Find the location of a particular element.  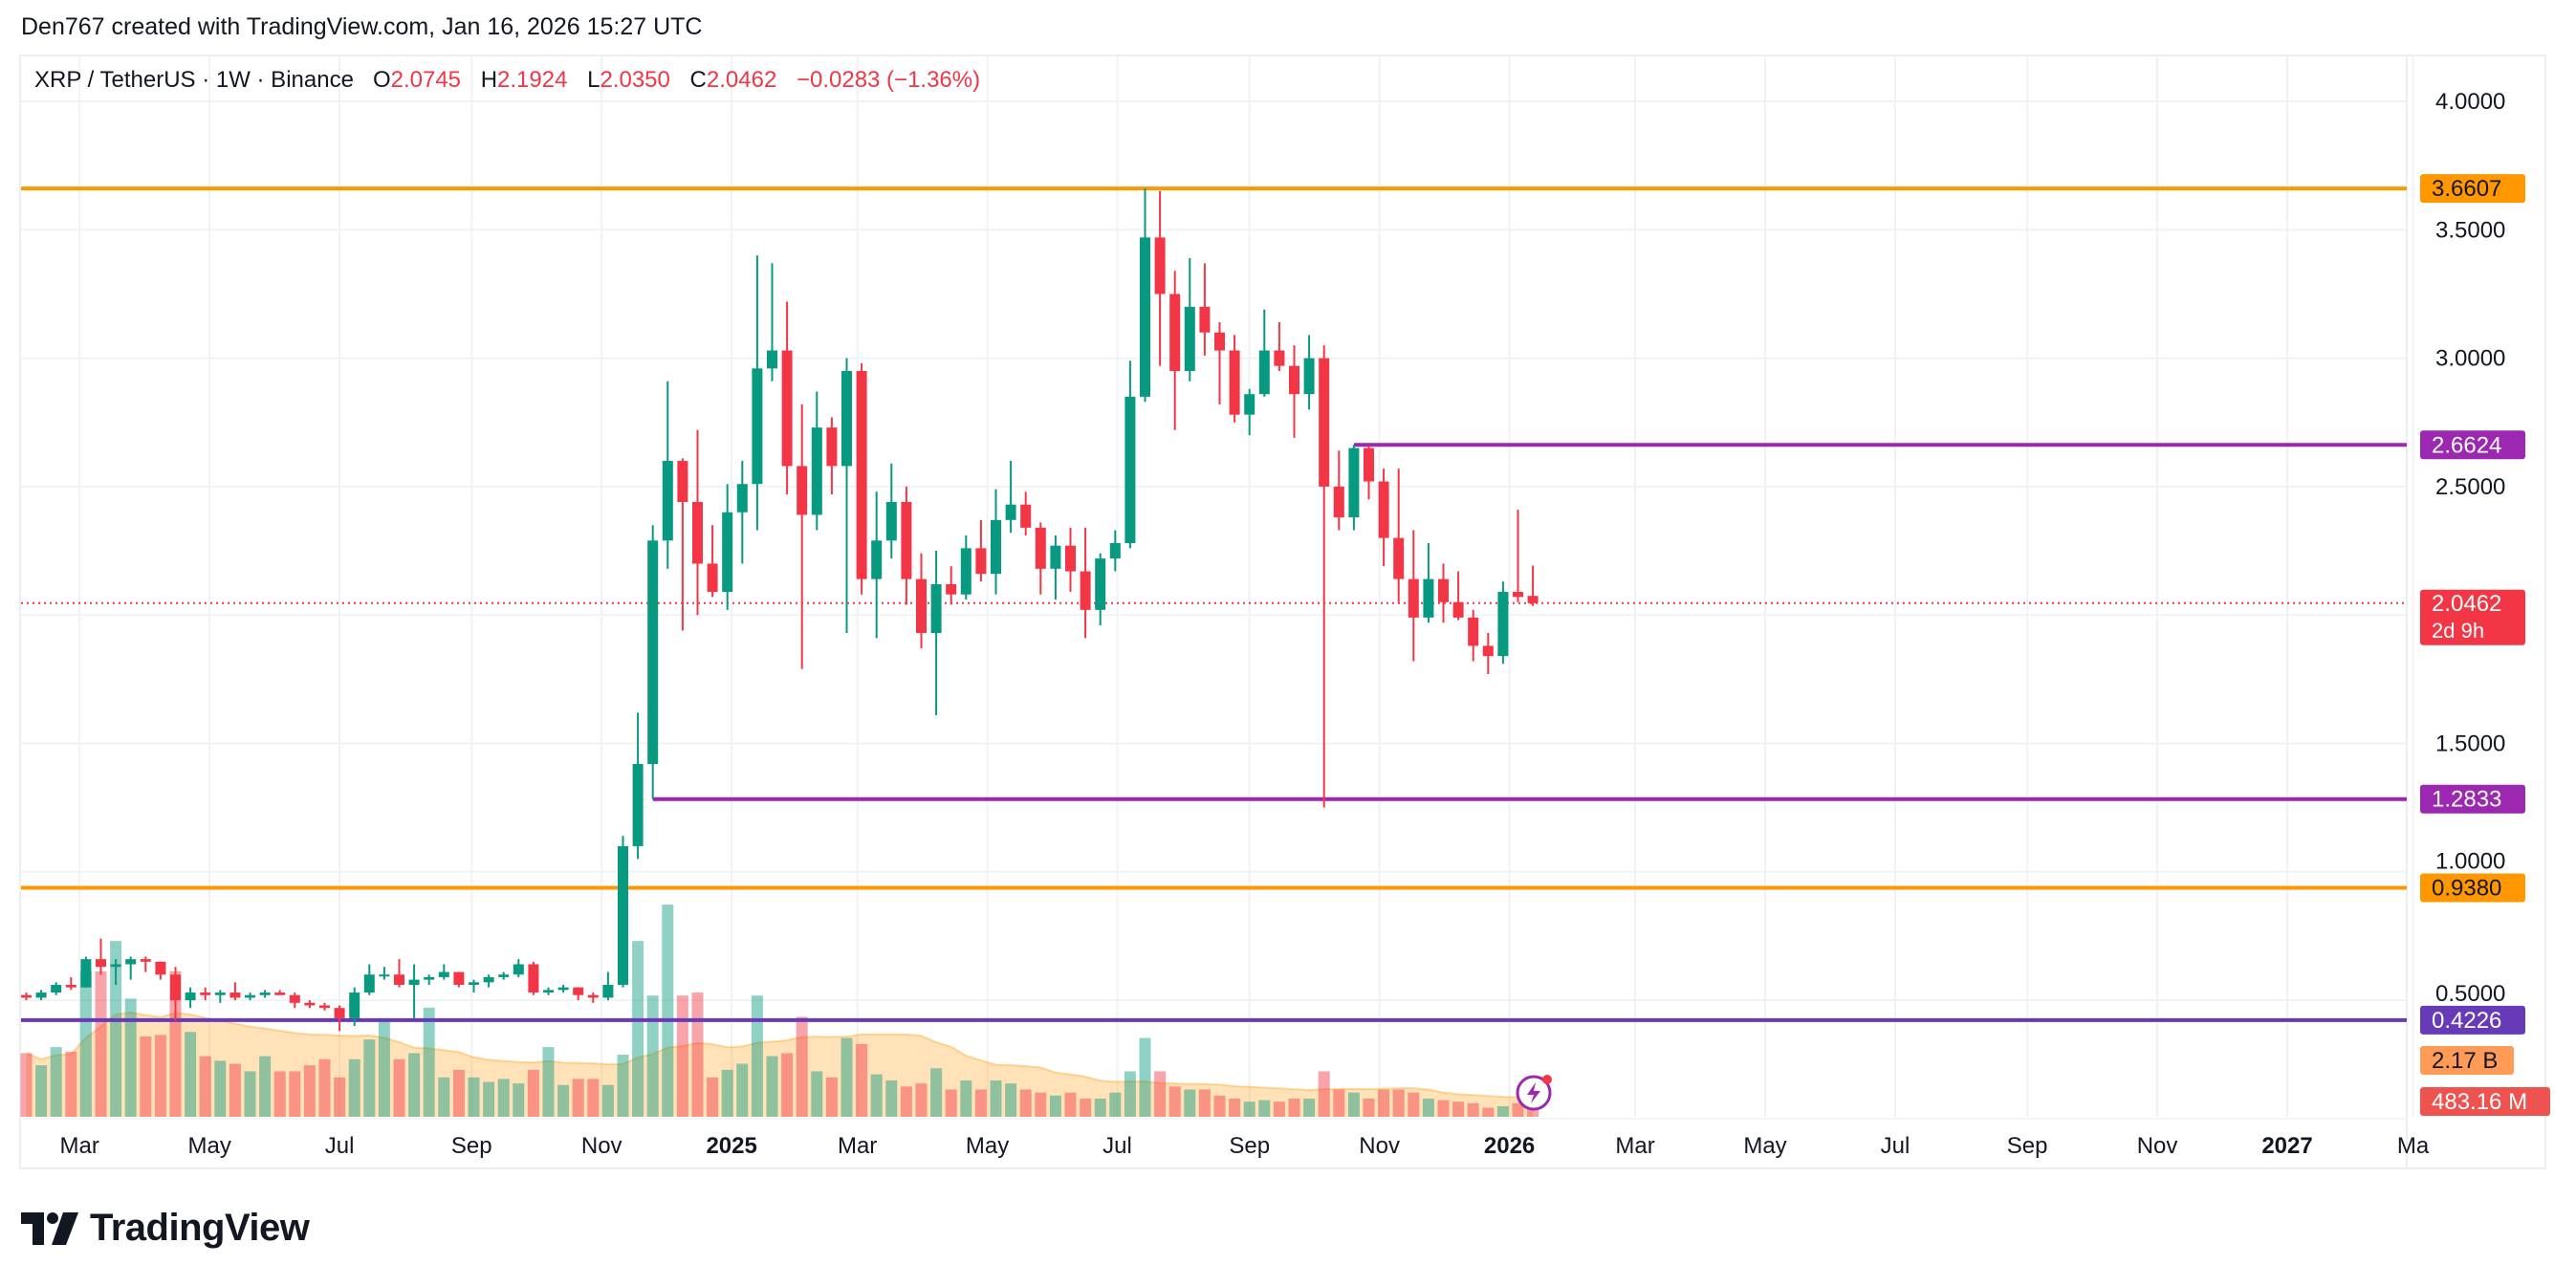

time-tick-label: Jul is located at coordinates (1895, 1146).